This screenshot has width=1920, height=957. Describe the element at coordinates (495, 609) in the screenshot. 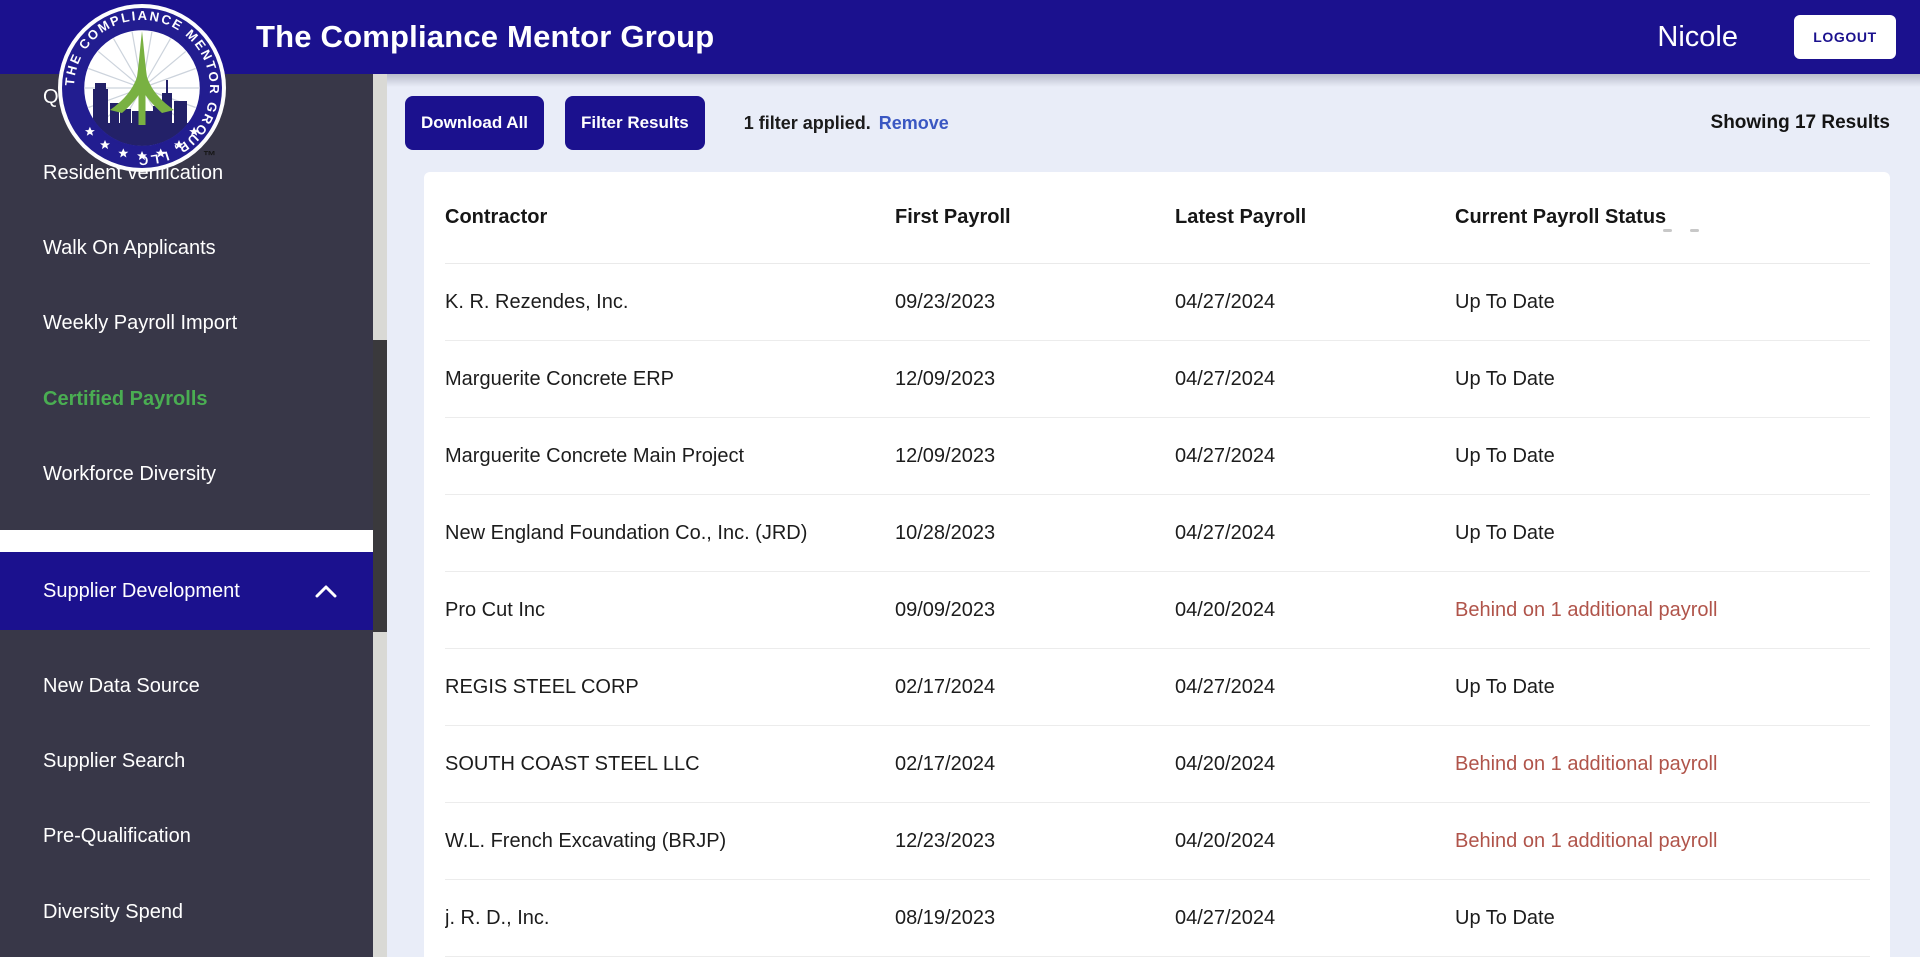

I see `contractor-cell: Pro Cut Inc` at that location.